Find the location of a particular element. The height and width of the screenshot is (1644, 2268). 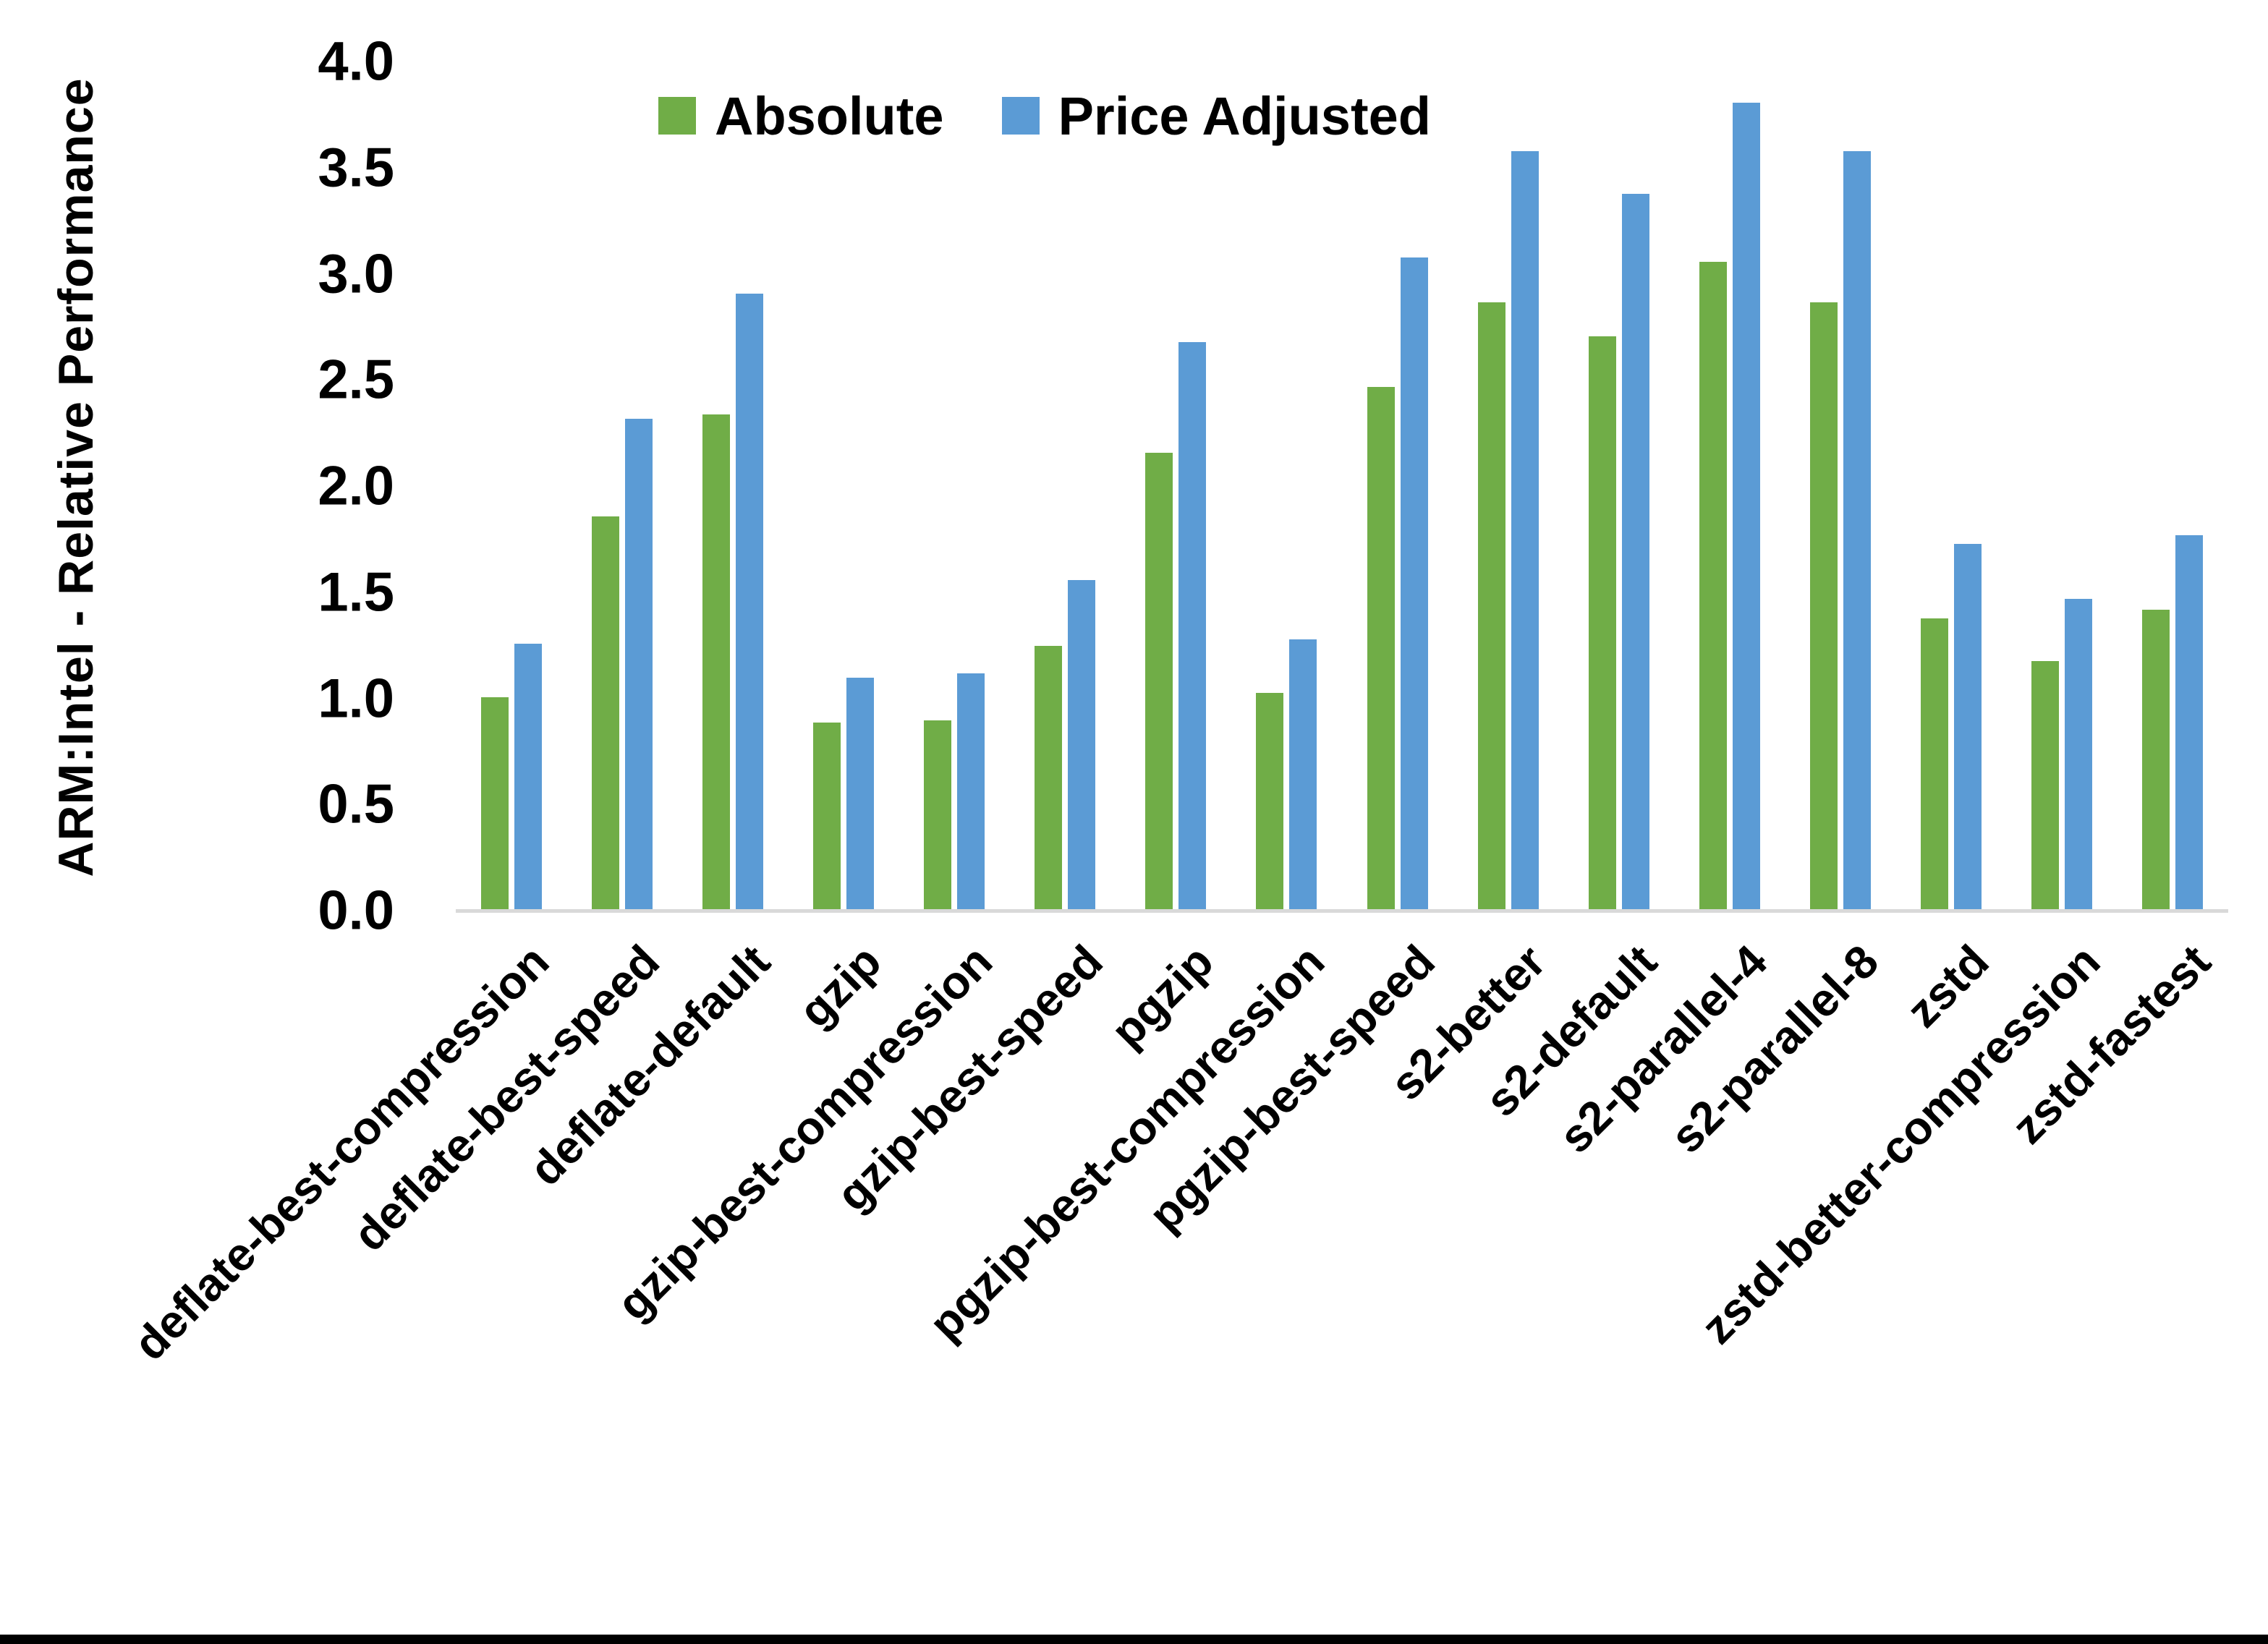

legend: Absolute Price Adjusted is located at coordinates (1044, 116).